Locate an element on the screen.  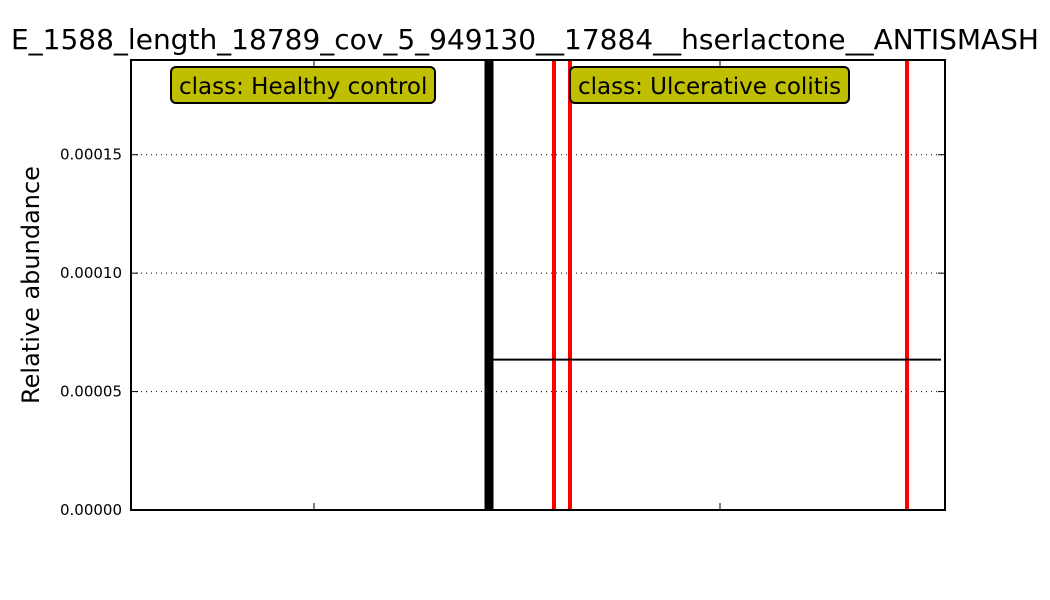
class-label-healthy-control: class: Healthy control is located at coordinates (303, 85).